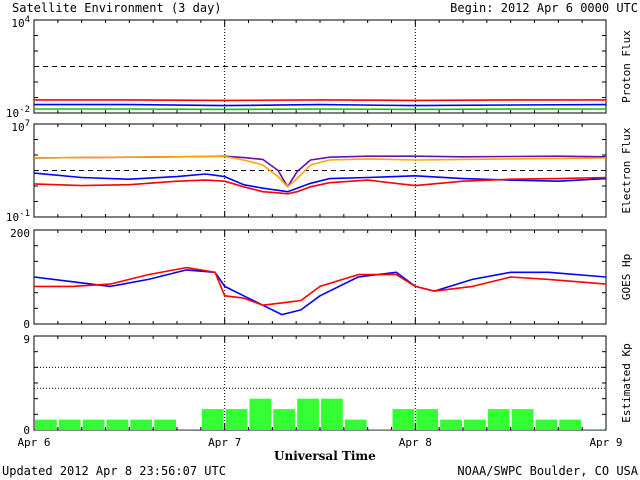  Describe the element at coordinates (547, 471) in the screenshot. I see `credit-label: NOAA/SWPC Boulder, CO USA` at that location.